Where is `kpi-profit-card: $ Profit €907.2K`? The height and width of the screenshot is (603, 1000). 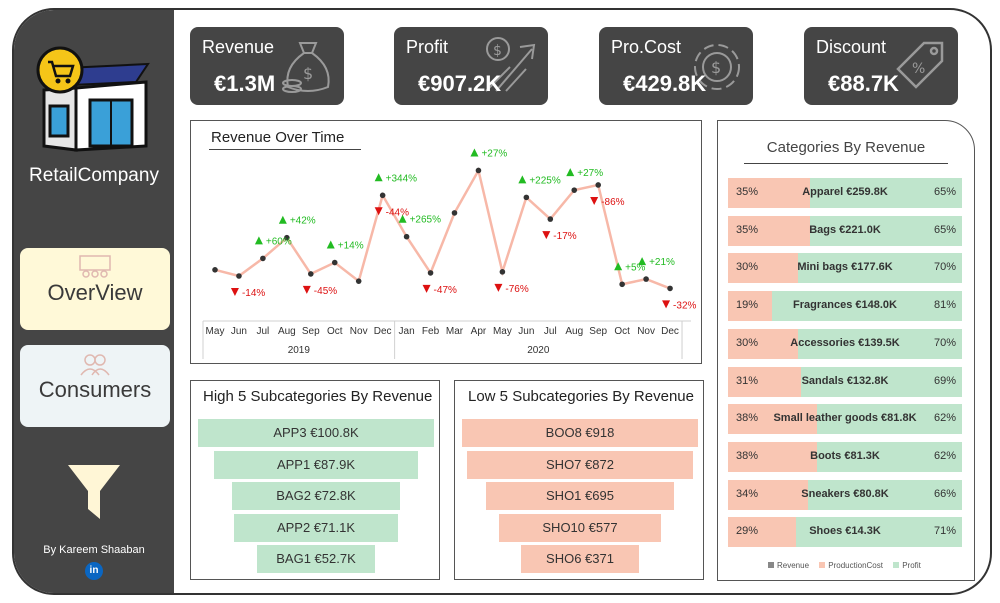 kpi-profit-card: $ Profit €907.2K is located at coordinates (471, 66).